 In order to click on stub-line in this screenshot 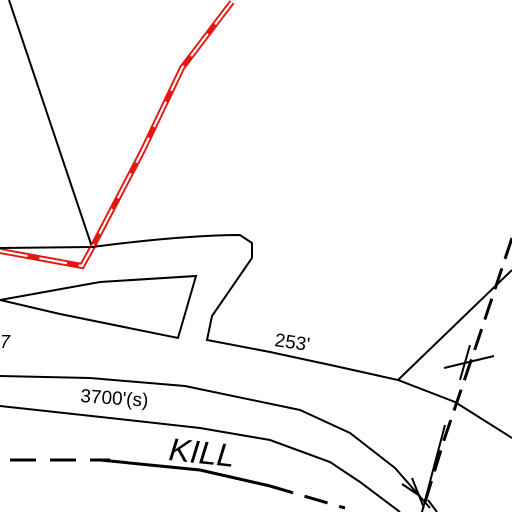, I will do `click(432, 505)`.